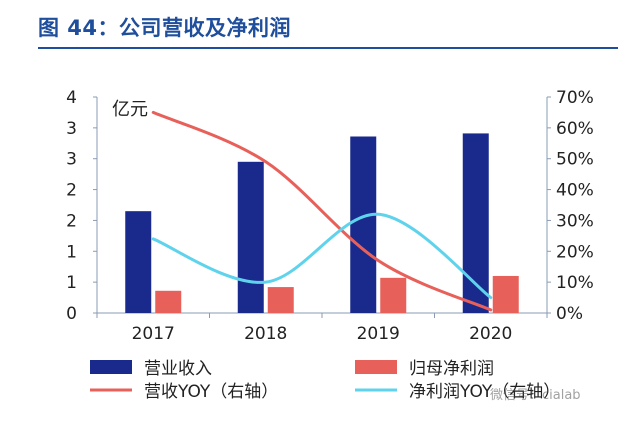 The image size is (640, 422). What do you see at coordinates (322, 256) in the screenshot?
I see `line-profit-yoy` at bounding box center [322, 256].